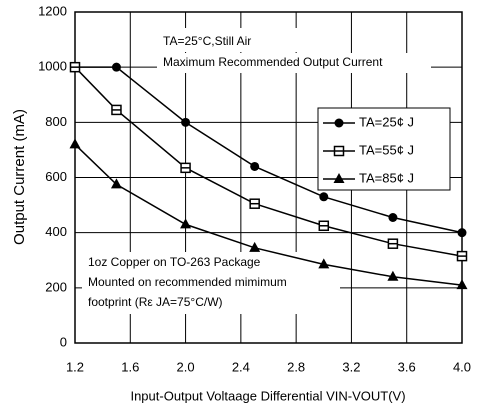 The image size is (477, 411). Describe the element at coordinates (19, 177) in the screenshot. I see `y-axis-label: Output Current (mA)` at that location.